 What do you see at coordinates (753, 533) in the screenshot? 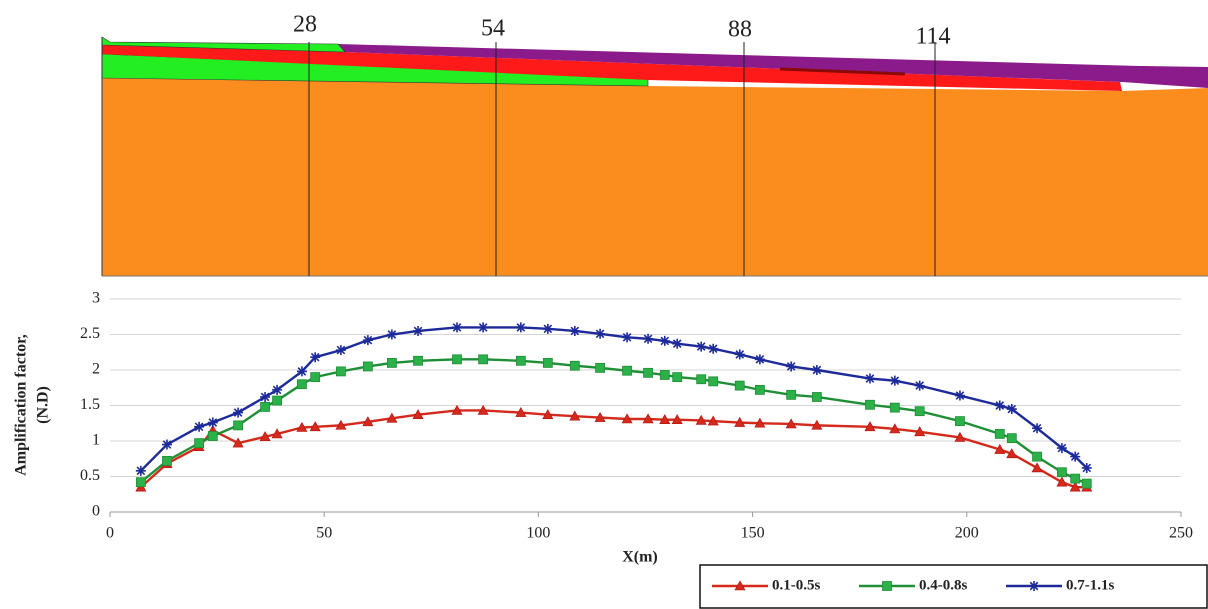
I see `x-tick-label: 150` at bounding box center [753, 533].